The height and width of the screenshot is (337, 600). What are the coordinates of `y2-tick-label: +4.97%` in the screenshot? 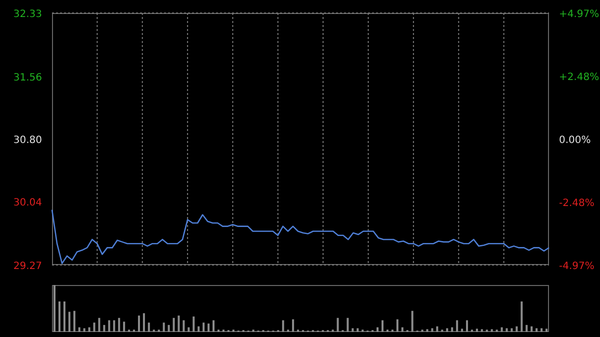 It's located at (579, 14).